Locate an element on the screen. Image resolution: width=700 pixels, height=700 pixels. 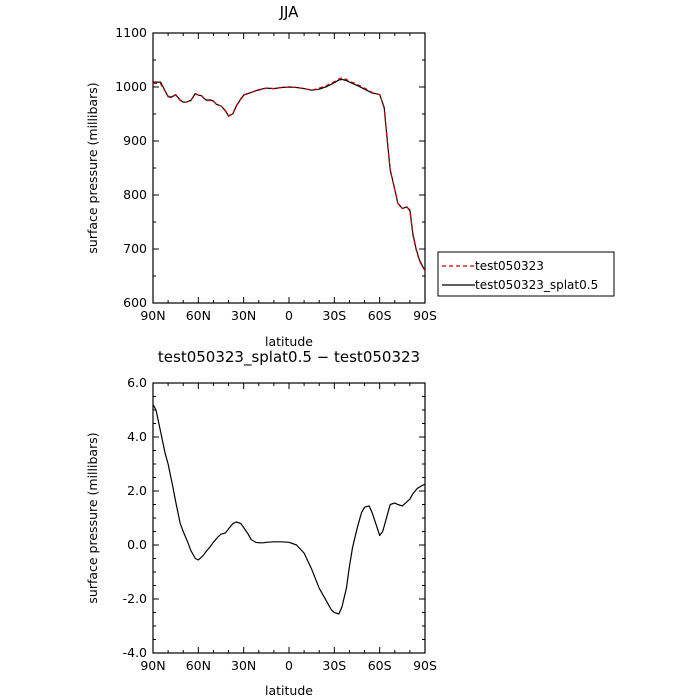
bottom-y-tick-label: 6.0 is located at coordinates (137, 382).